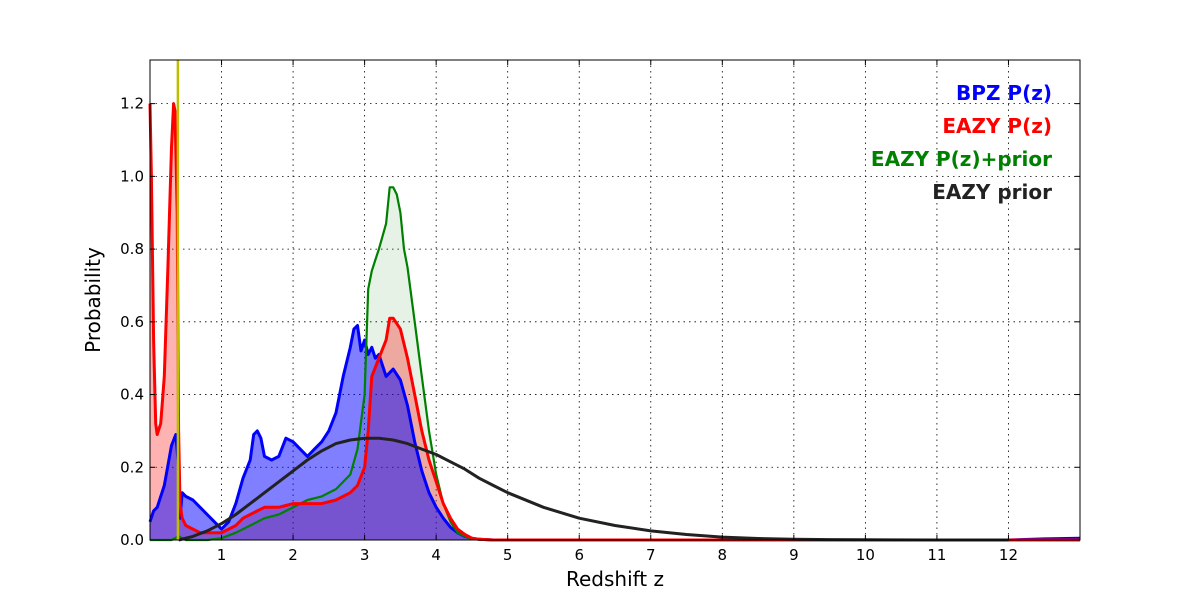 This screenshot has height=600, width=1200. I want to click on x-tick-label: 1, so click(222, 555).